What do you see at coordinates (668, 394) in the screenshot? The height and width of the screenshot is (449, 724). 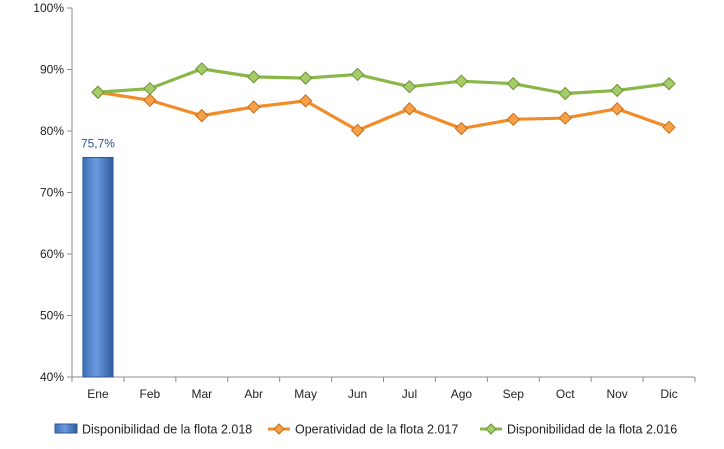 I see `x-tick-label: Dic` at bounding box center [668, 394].